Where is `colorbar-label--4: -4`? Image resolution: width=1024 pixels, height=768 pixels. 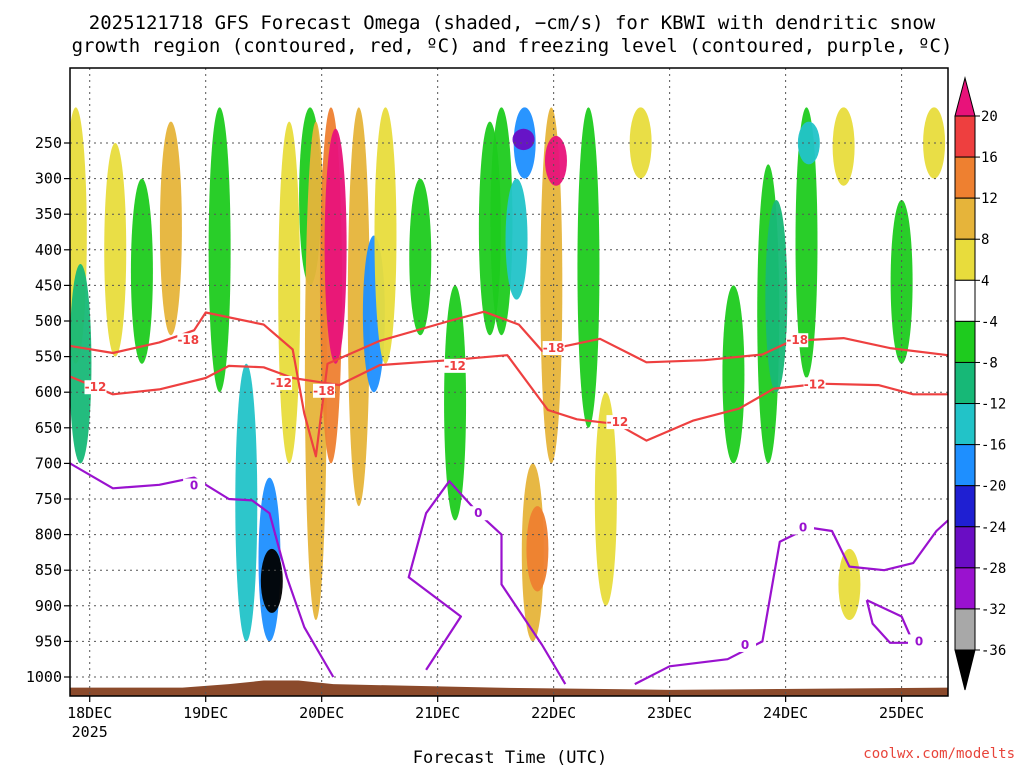
colorbar-label--4: -4 is located at coordinates (989, 322).